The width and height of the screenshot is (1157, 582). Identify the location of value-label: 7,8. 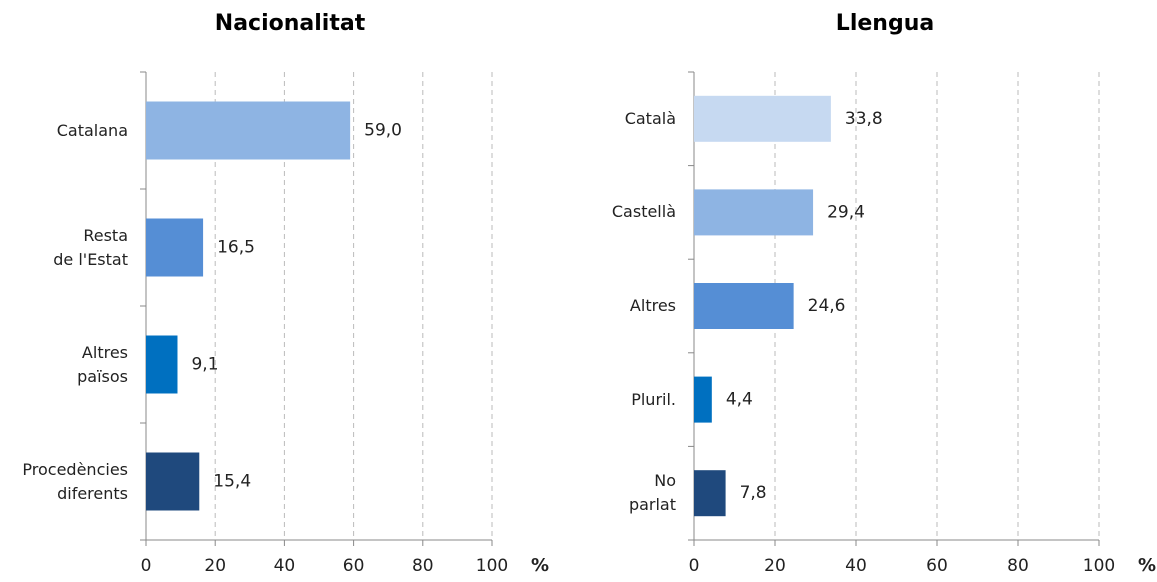
(753, 493).